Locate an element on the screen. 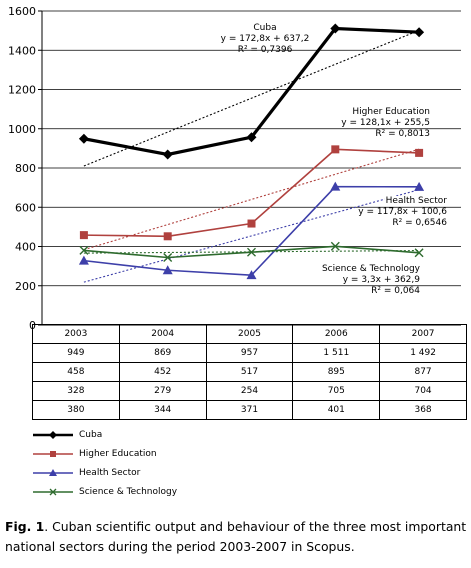 The image size is (471, 568). table-row-higher-education: 458 452 517 895 877 is located at coordinates (249, 372).